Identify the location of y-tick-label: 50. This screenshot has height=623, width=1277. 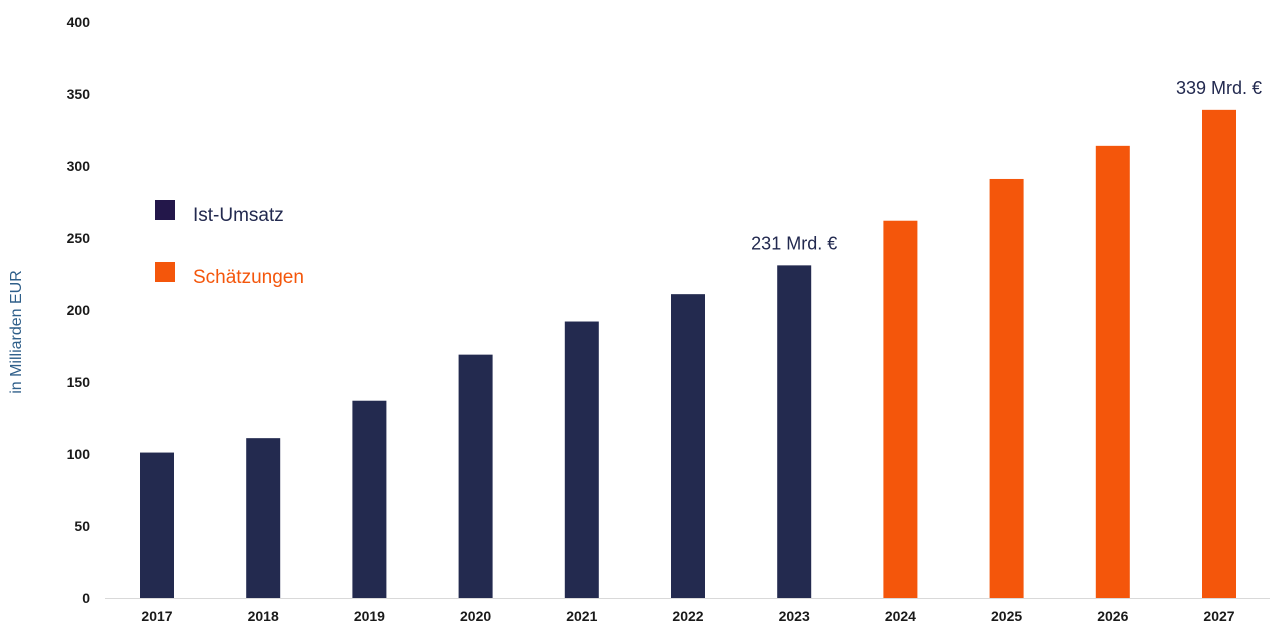
(82, 526).